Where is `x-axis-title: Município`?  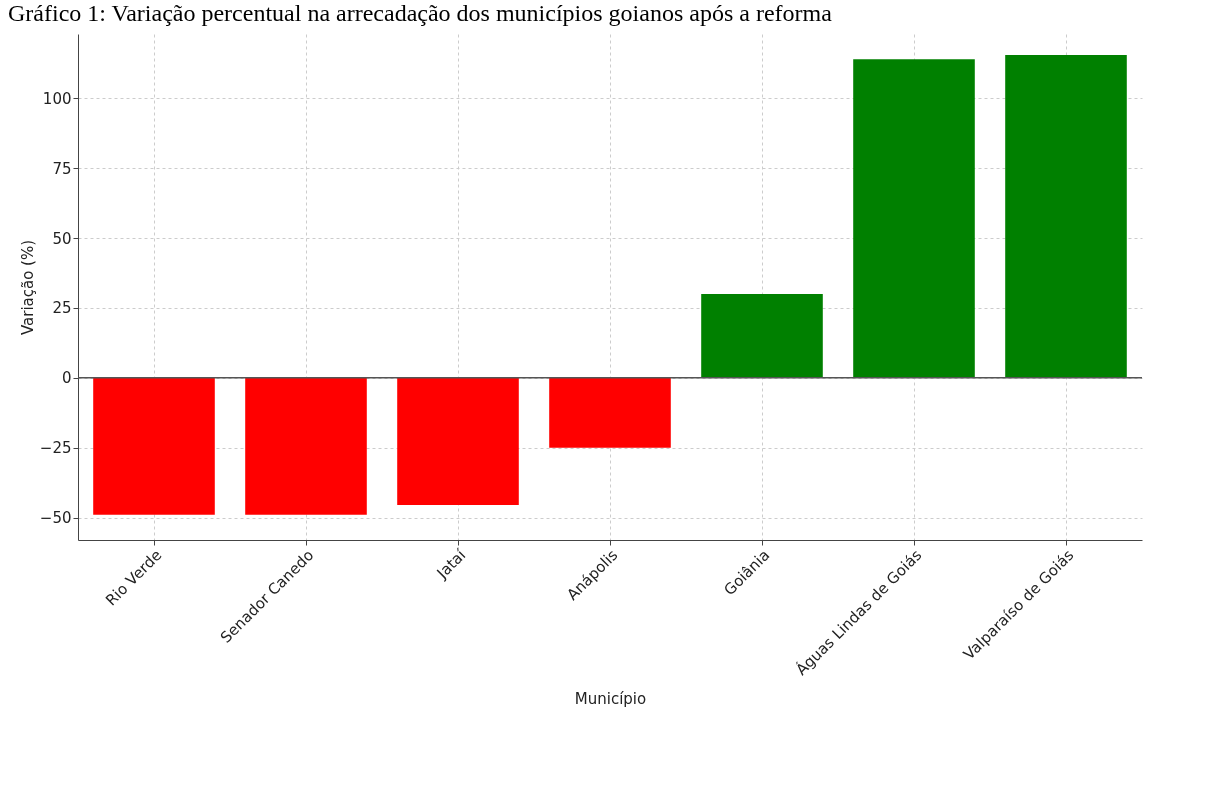
x-axis-title: Município is located at coordinates (610, 699).